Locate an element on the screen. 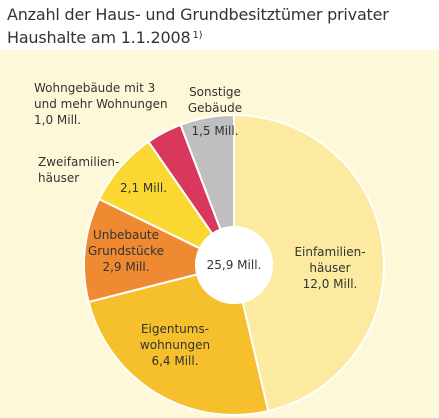 The width and height of the screenshot is (439, 418). donut-hole is located at coordinates (234, 265).